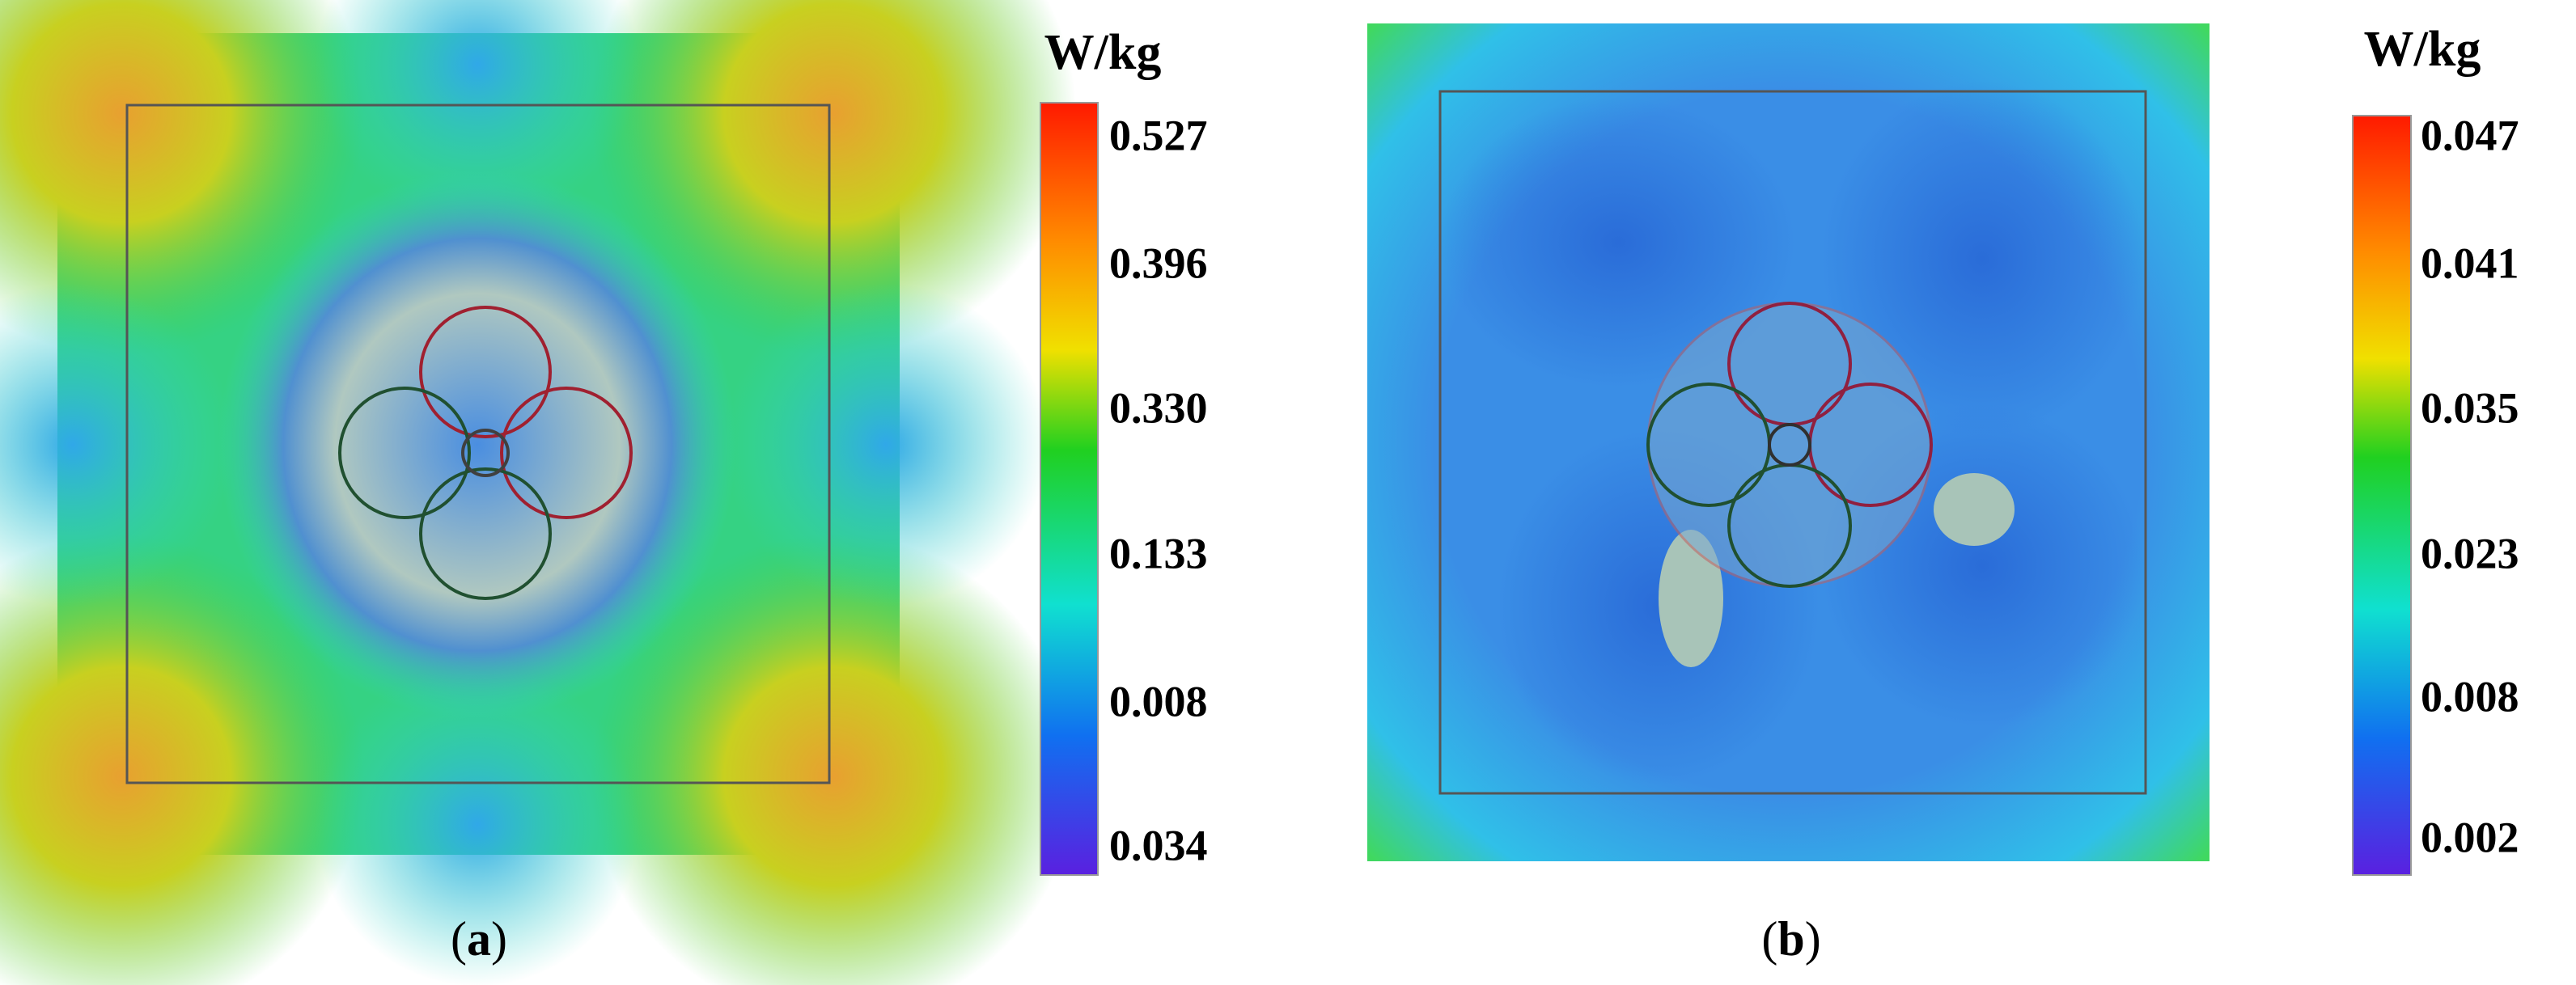 This screenshot has width=2576, height=985. I want to click on colorbar-tick-label: 0.330, so click(1158, 407).